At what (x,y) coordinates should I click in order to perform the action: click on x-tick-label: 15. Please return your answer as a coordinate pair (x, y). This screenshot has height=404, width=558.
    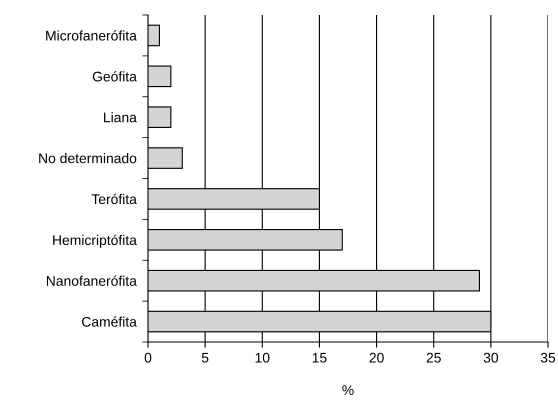
    Looking at the image, I should click on (319, 357).